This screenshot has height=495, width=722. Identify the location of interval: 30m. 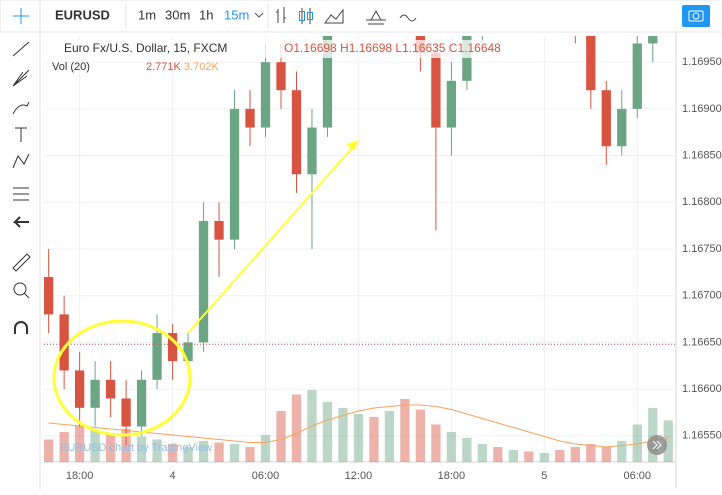
(177, 14).